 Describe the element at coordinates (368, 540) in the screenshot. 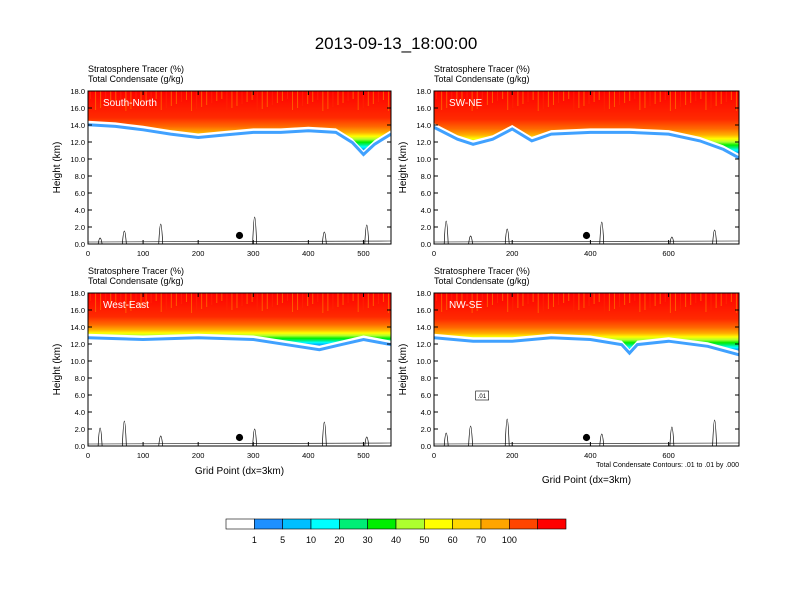

I see `colorbar-level-label: 30` at that location.